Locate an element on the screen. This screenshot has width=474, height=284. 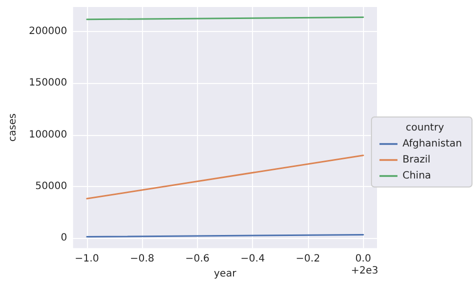
x-tick-label: 0.0 is located at coordinates (363, 259).